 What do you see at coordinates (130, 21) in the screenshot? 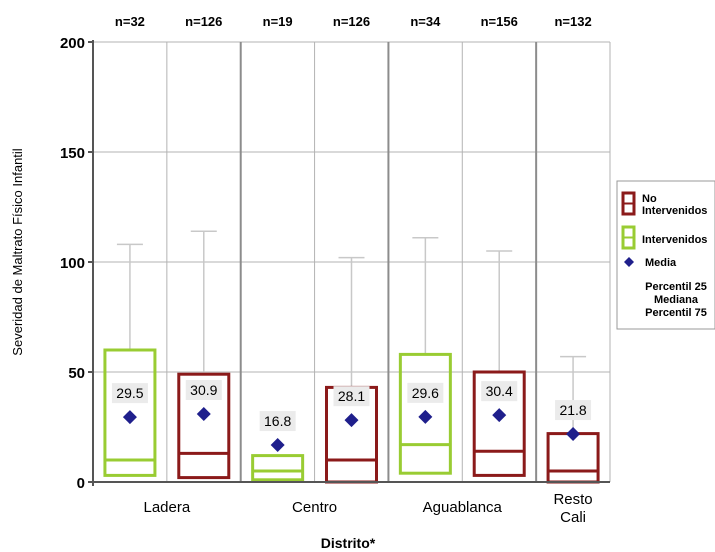
I see `n-label-ladera-intervenidos: n=32` at bounding box center [130, 21].